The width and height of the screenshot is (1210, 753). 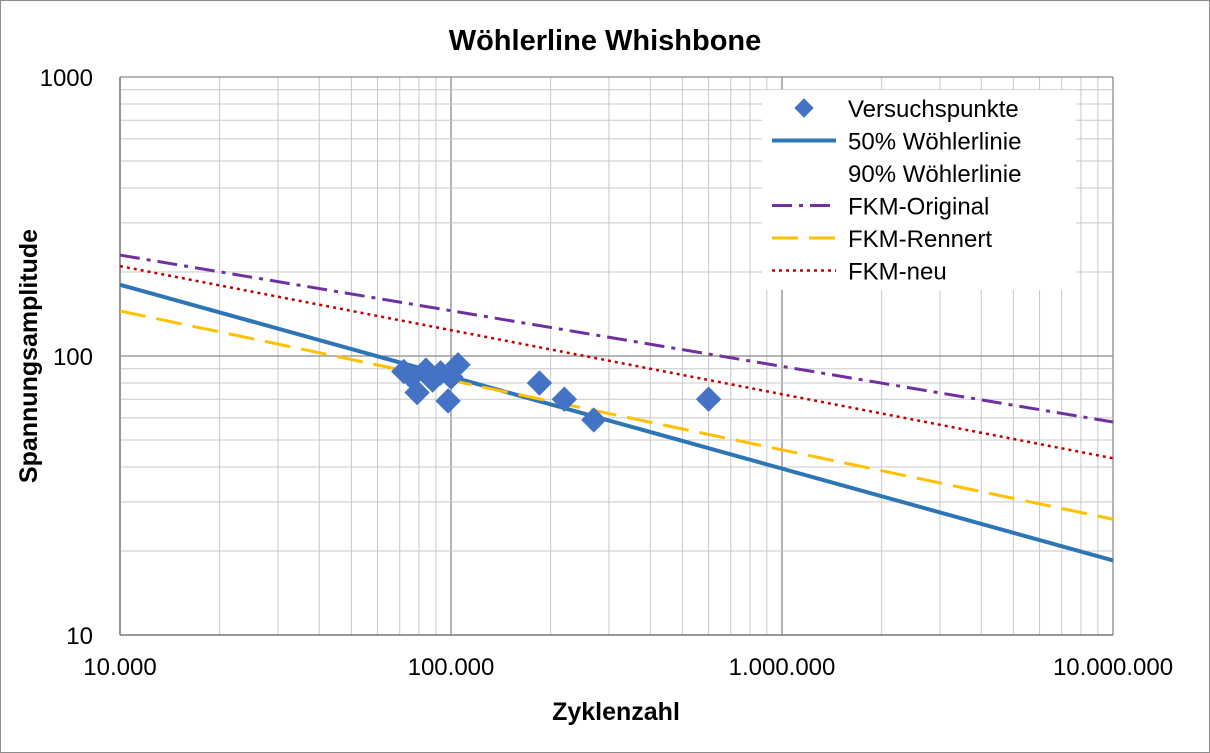 I want to click on x-tick-label: 100.000, so click(x=451, y=667).